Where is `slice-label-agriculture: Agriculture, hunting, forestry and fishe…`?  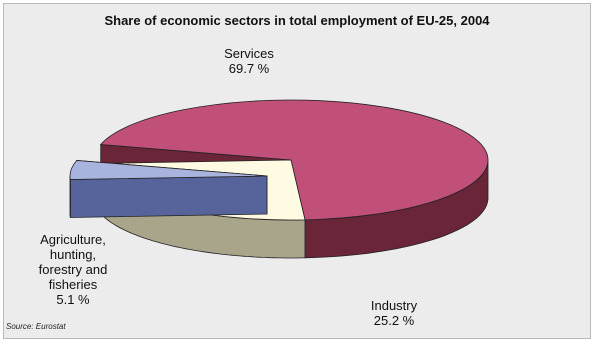
slice-label-agriculture: Agriculture, hunting, forestry and fishe… is located at coordinates (73, 269).